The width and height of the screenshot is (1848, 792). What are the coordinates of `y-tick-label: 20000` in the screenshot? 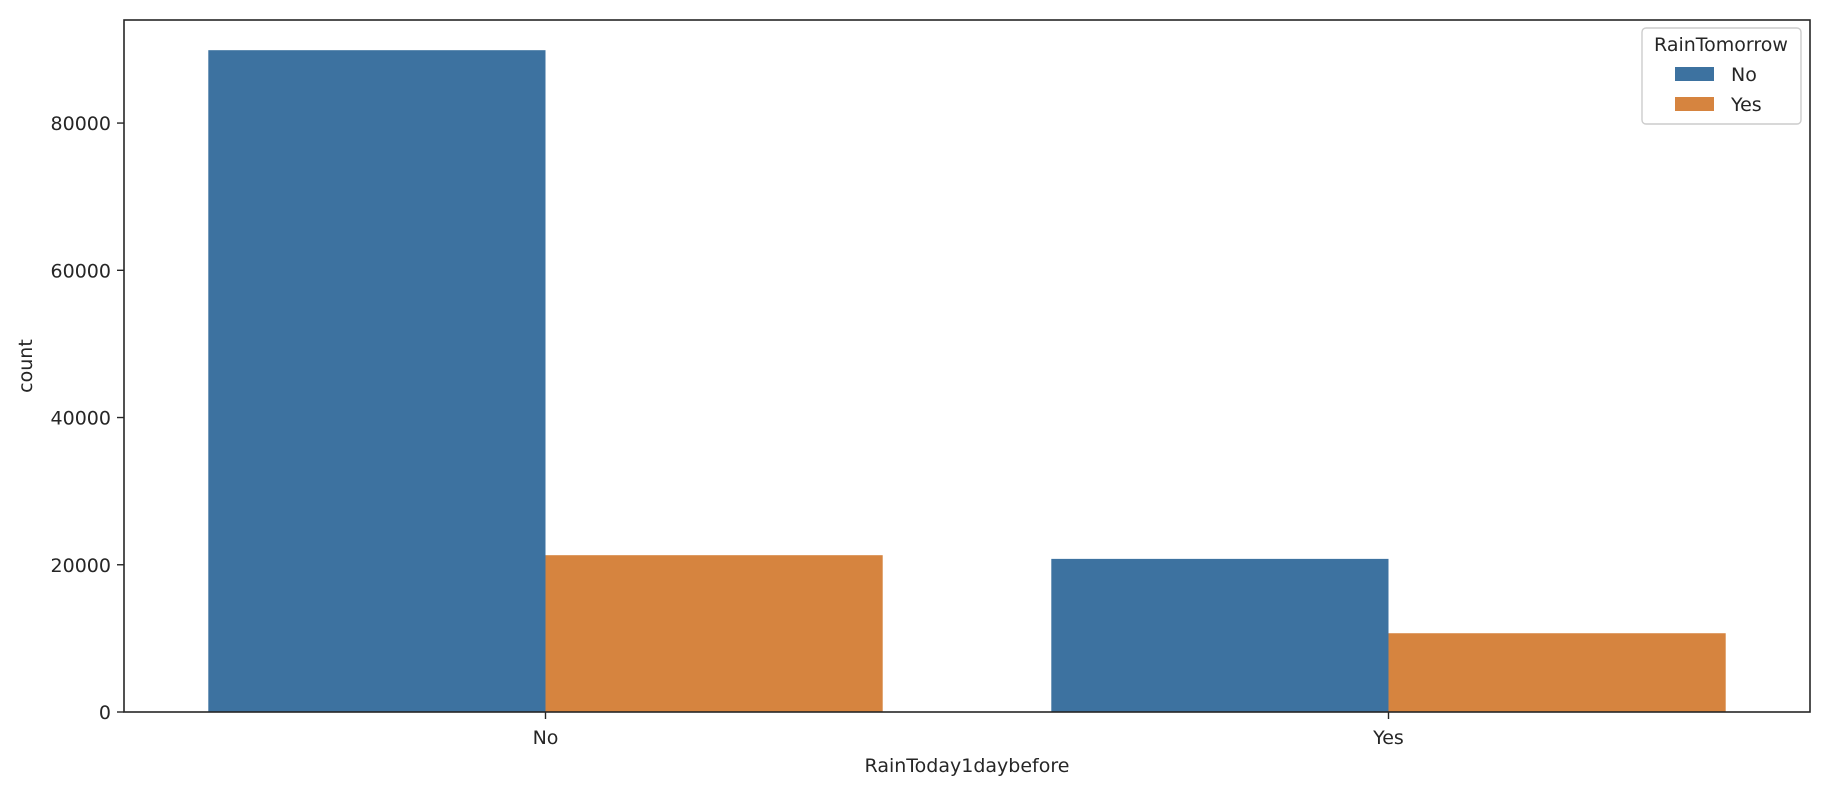 It's located at (81, 566).